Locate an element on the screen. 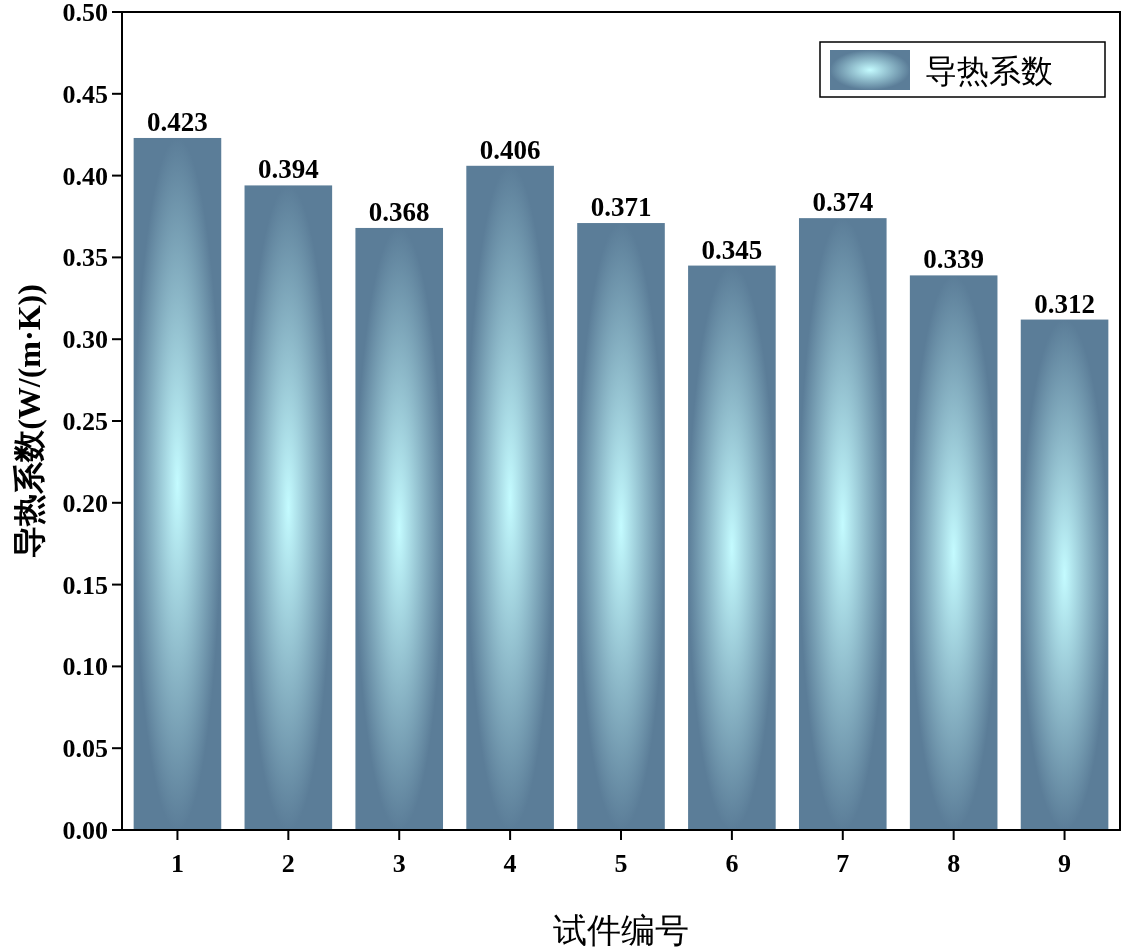  y-axis-title: 导热系数(W/(m·K)) is located at coordinates (29, 421).